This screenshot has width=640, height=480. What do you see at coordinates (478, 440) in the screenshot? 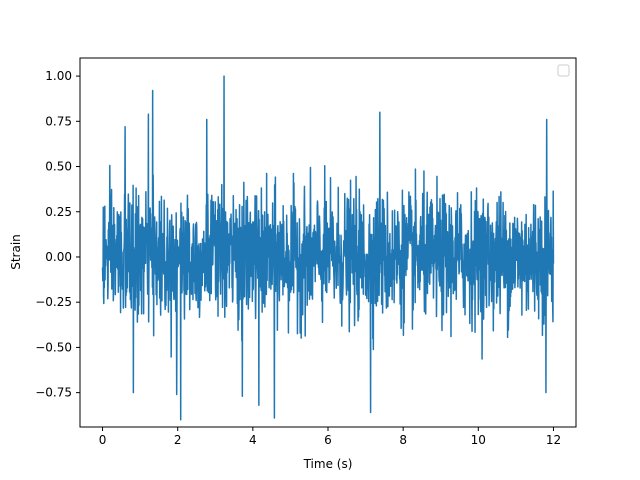
I see `x-tick-label: 10` at bounding box center [478, 440].